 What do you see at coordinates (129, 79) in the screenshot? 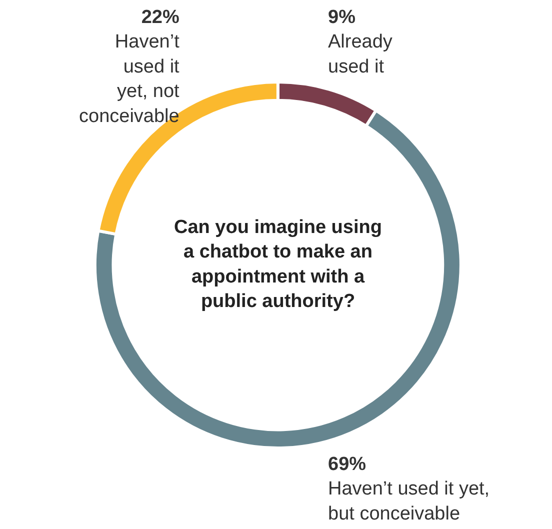
I see `slice-label: Haven’t used it yet, not conceivable` at bounding box center [129, 79].